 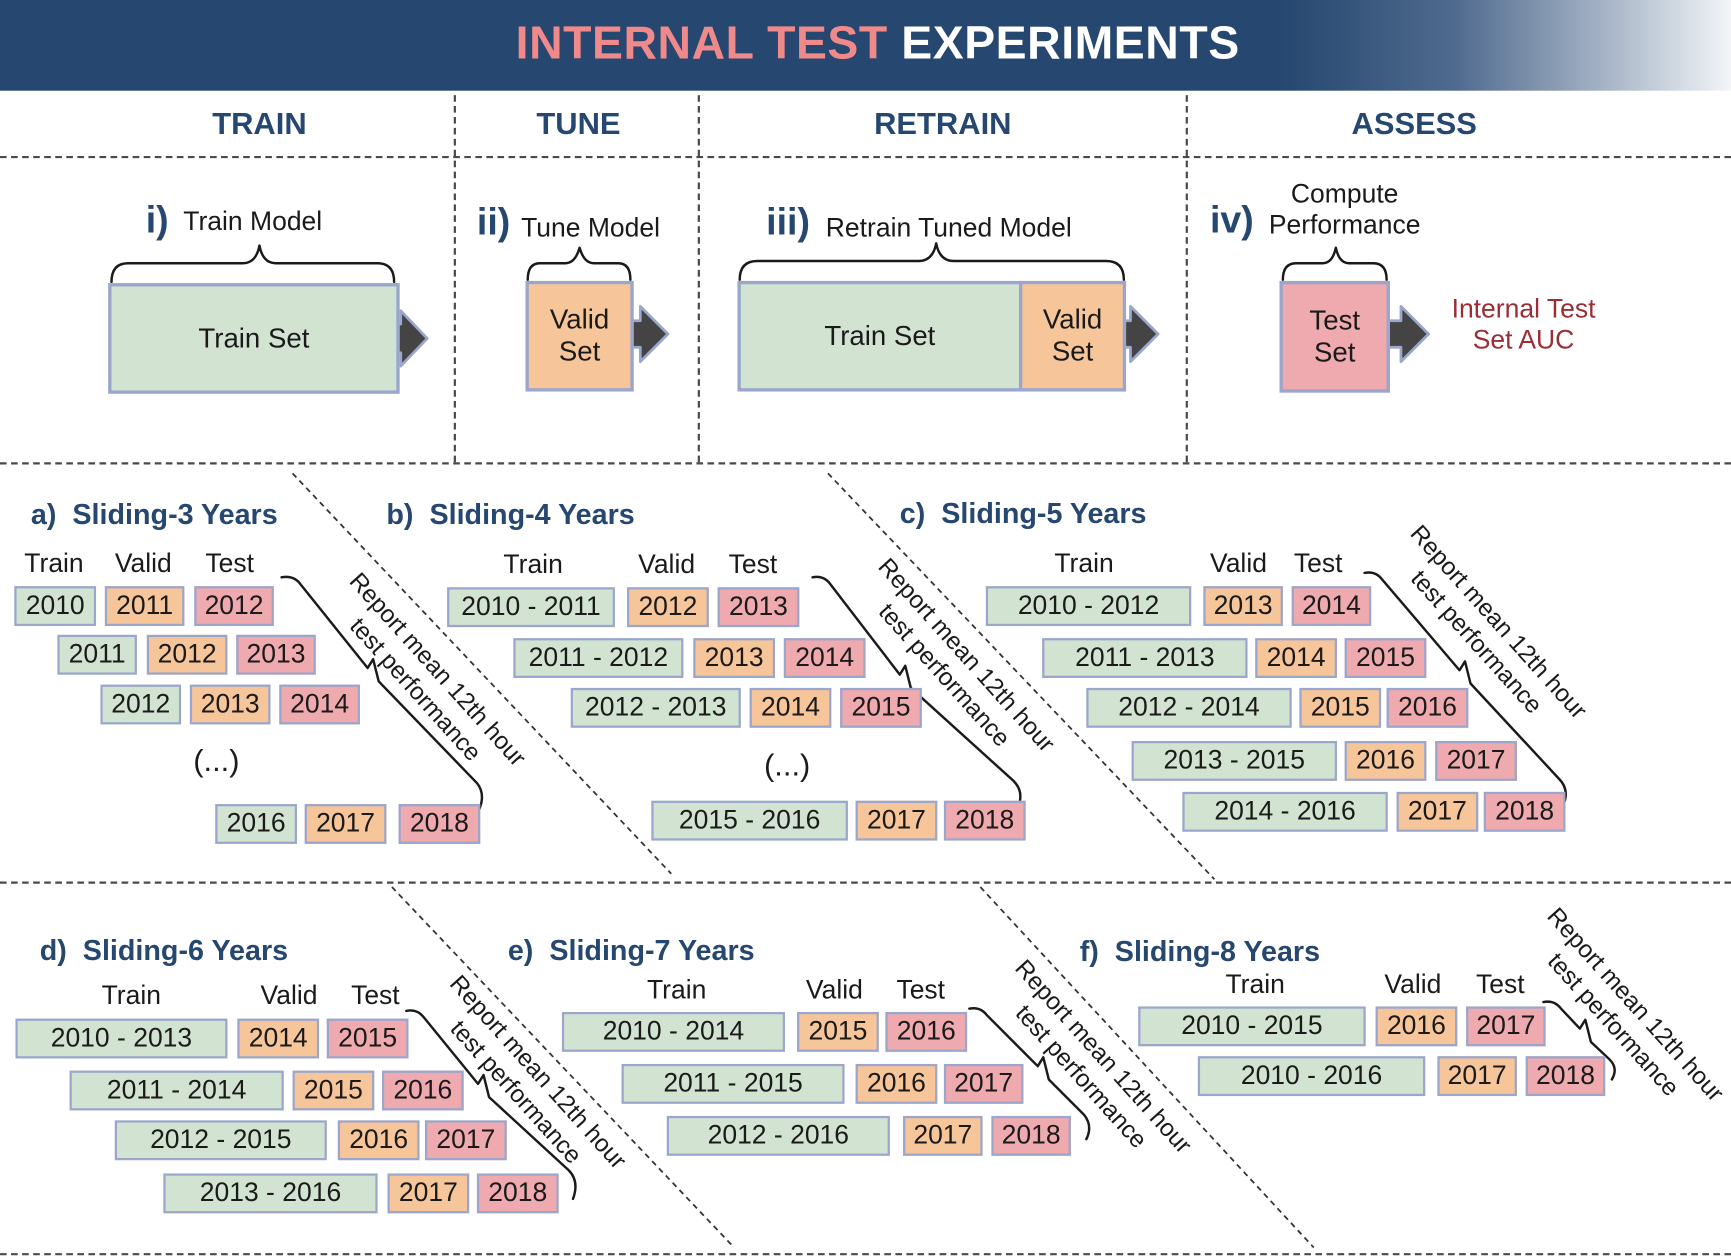 I want to click on title-banner, so click(x=865, y=45).